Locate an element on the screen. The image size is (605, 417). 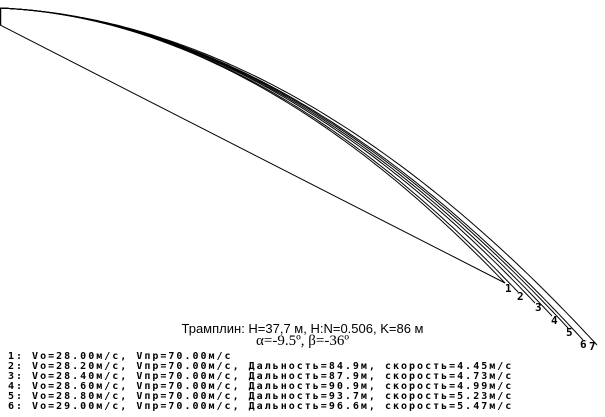
trajectory-label: 5 is located at coordinates (569, 332).